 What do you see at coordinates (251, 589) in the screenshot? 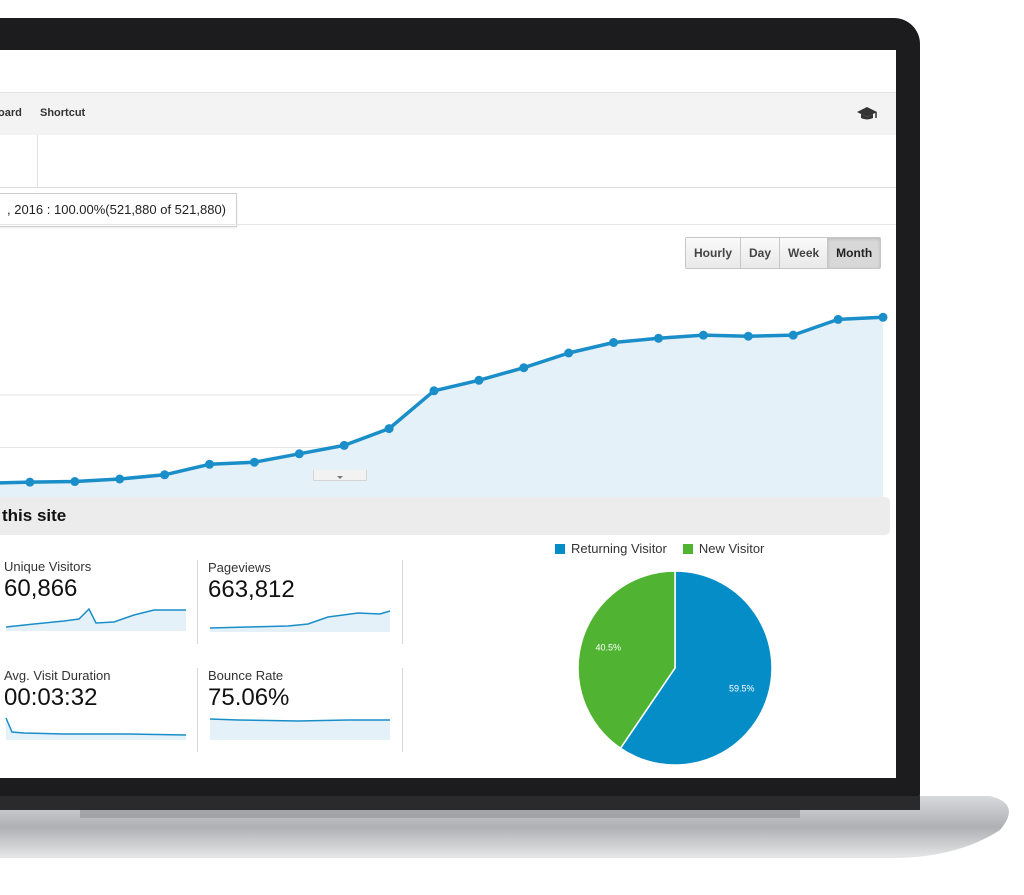
I see `metric-value: 663,812` at bounding box center [251, 589].